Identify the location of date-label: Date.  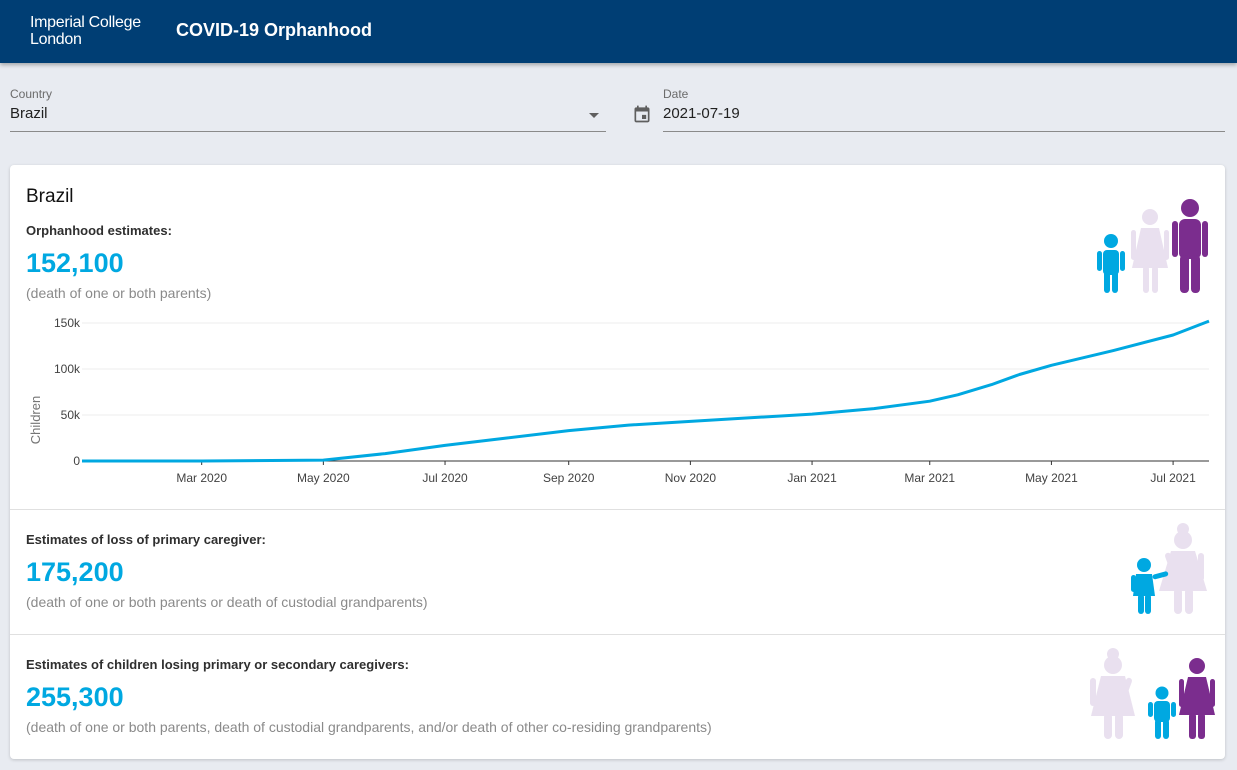
(676, 94).